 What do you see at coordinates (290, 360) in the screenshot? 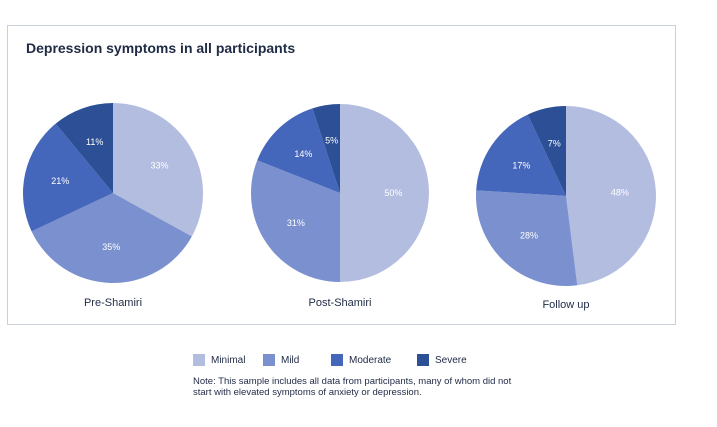
I see `legend-label-mild: Mild` at bounding box center [290, 360].